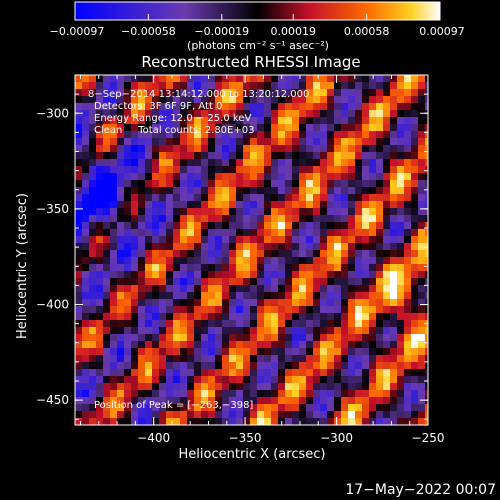  Describe the element at coordinates (158, 106) in the screenshot. I see `annotation-detectors: Detectors: 3F 6F 9F, Att 0` at that location.